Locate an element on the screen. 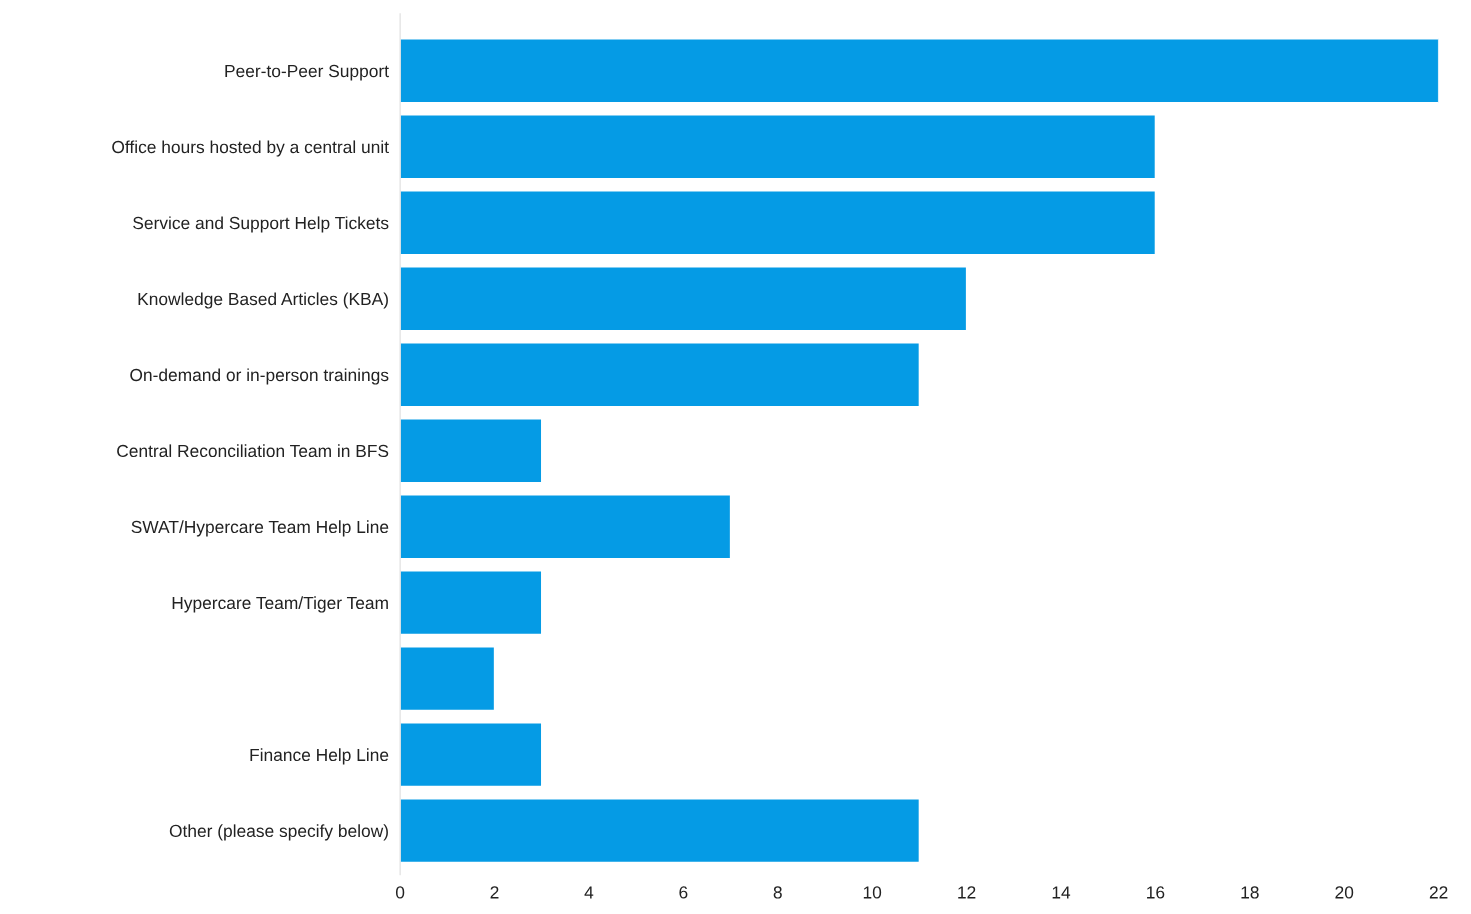 The width and height of the screenshot is (1471, 914). y-tick-label: Central Reconciliation Team in BFS is located at coordinates (253, 451).